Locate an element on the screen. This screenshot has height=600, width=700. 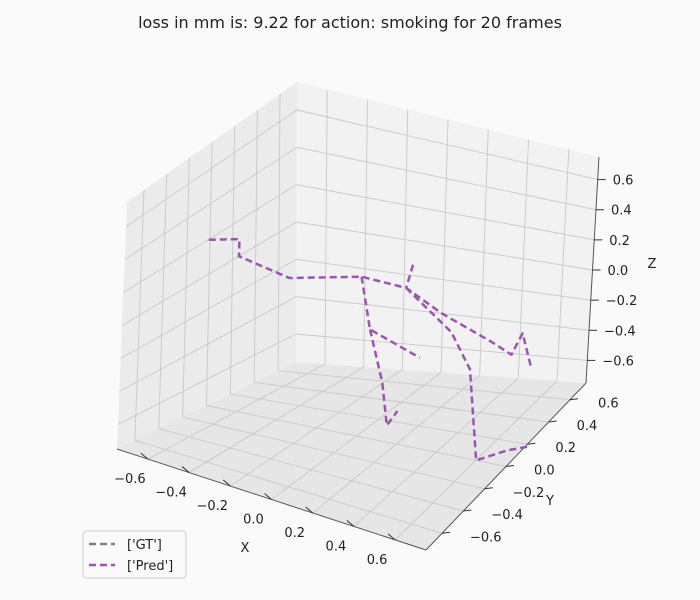
z-tick-label: 0.0 is located at coordinates (618, 271).